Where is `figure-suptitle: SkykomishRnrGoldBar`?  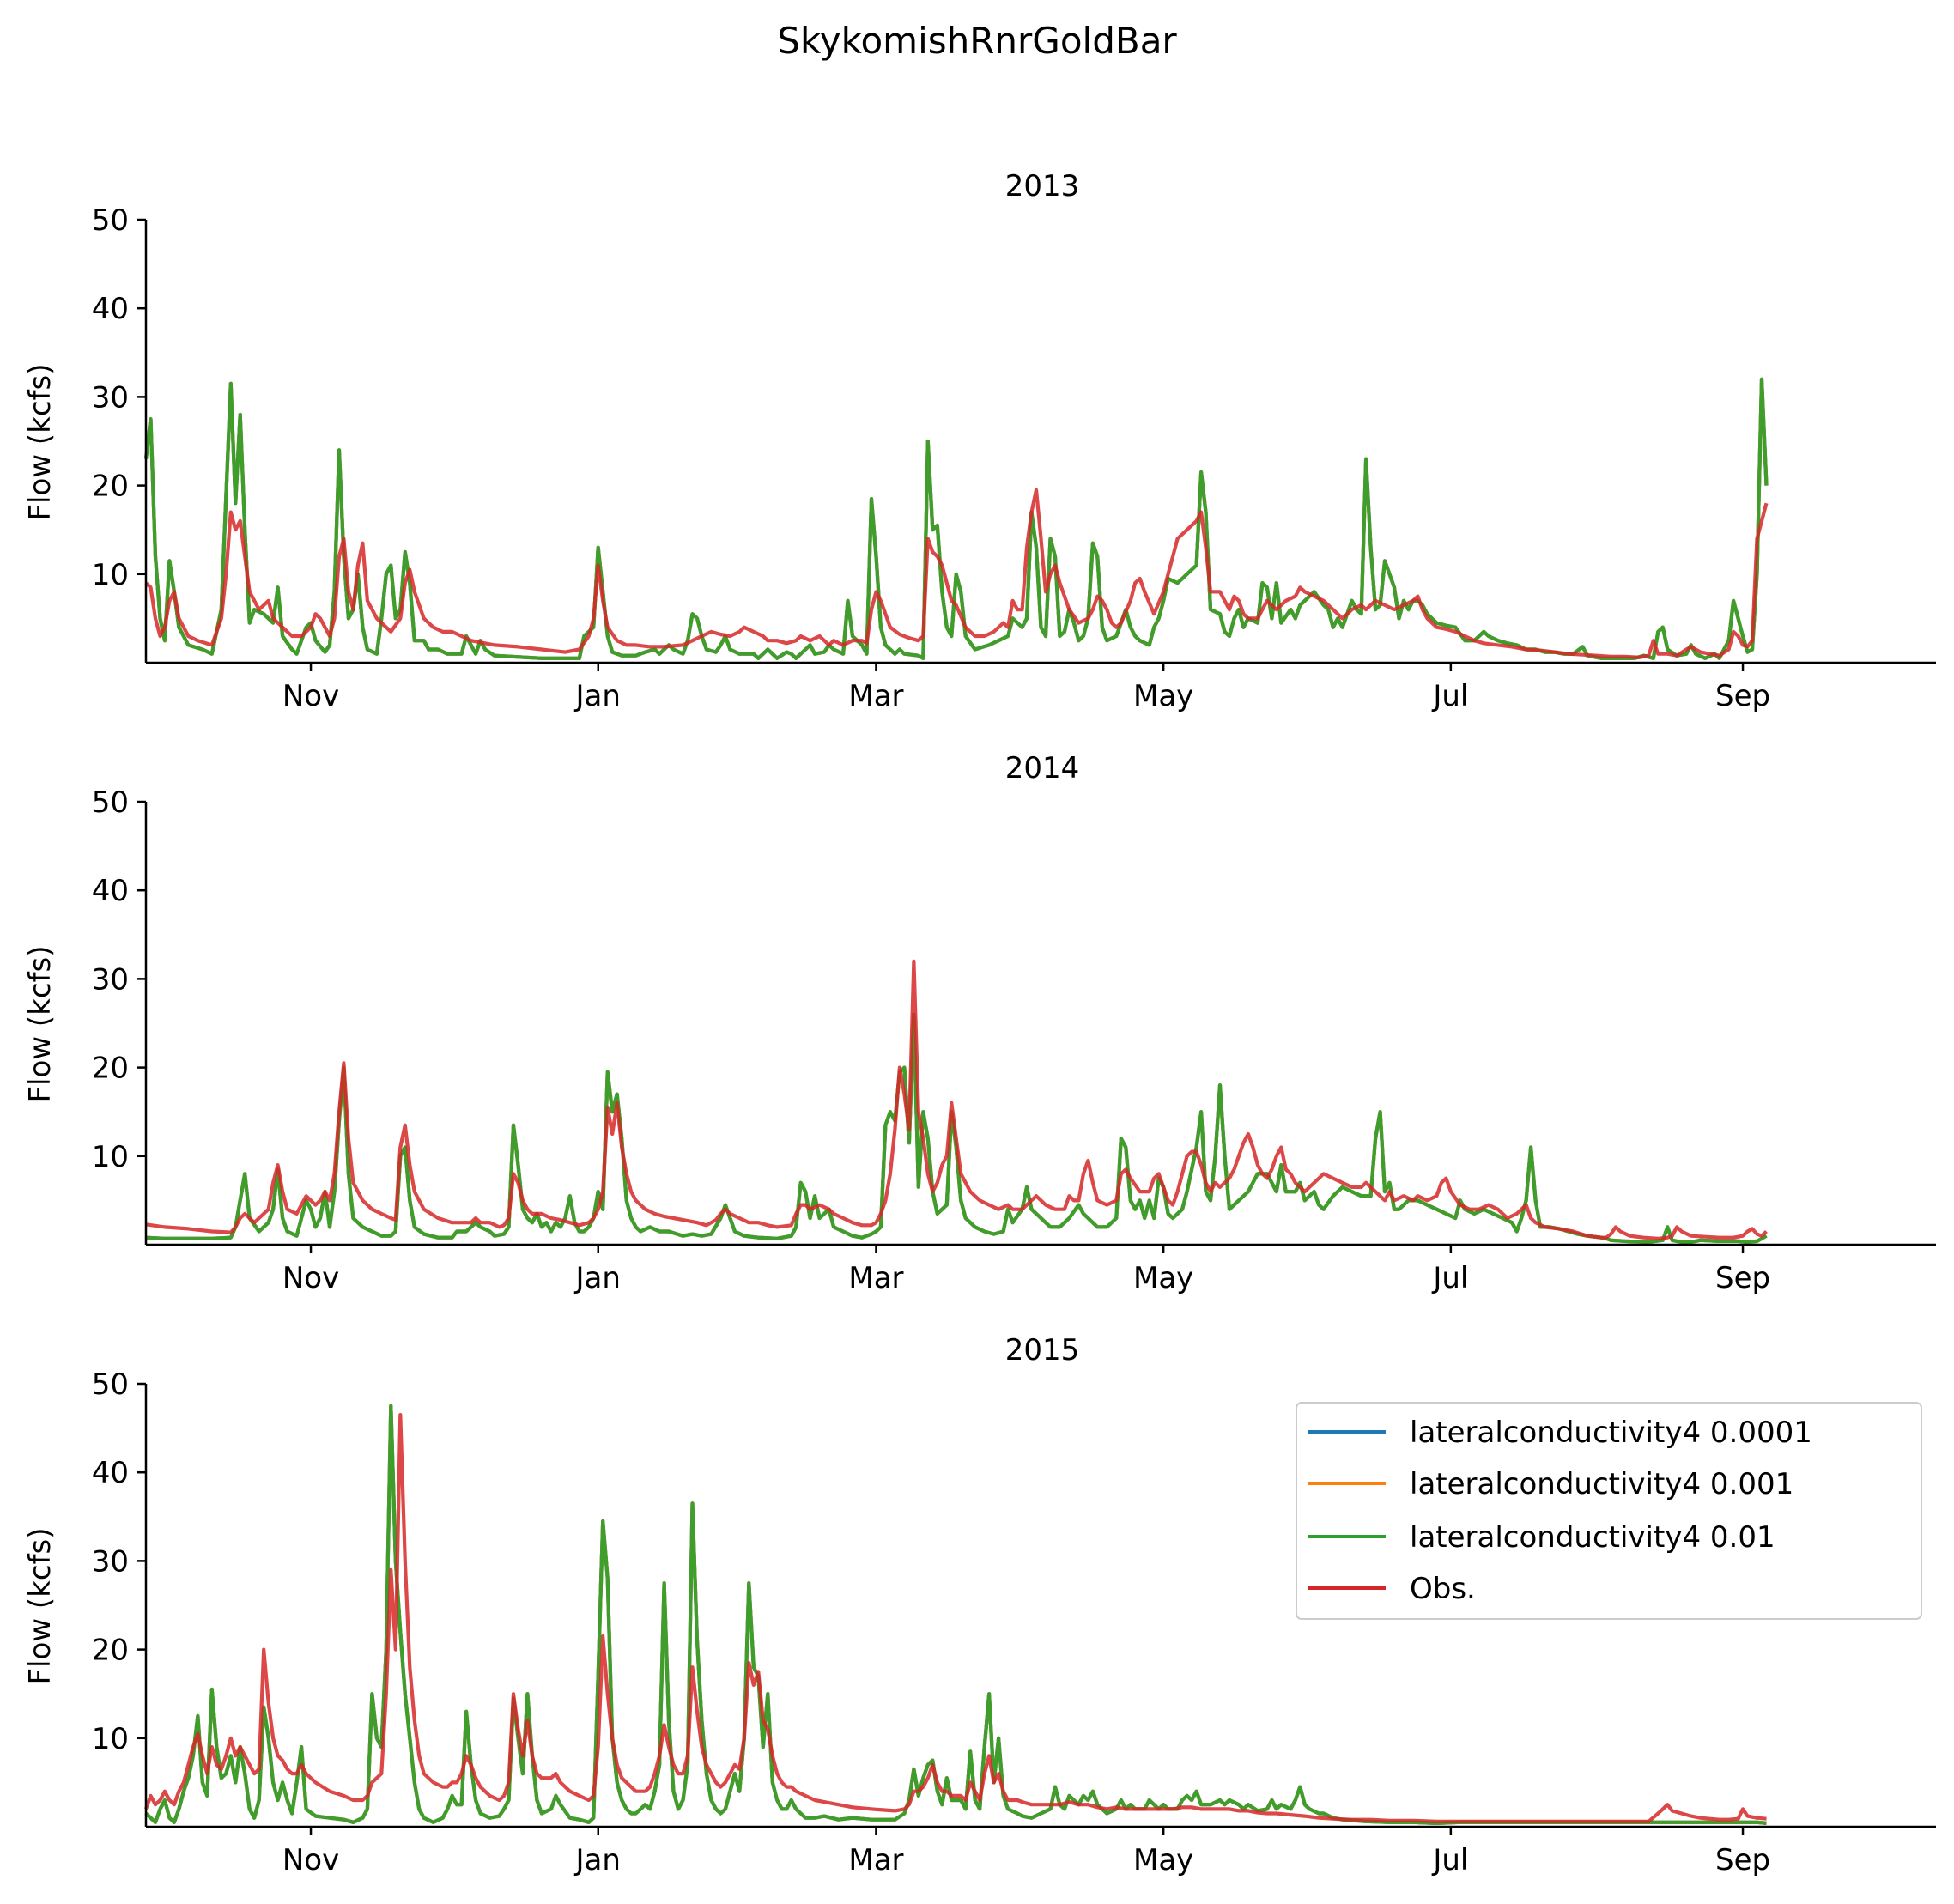 figure-suptitle: SkykomishRnrGoldBar is located at coordinates (977, 41).